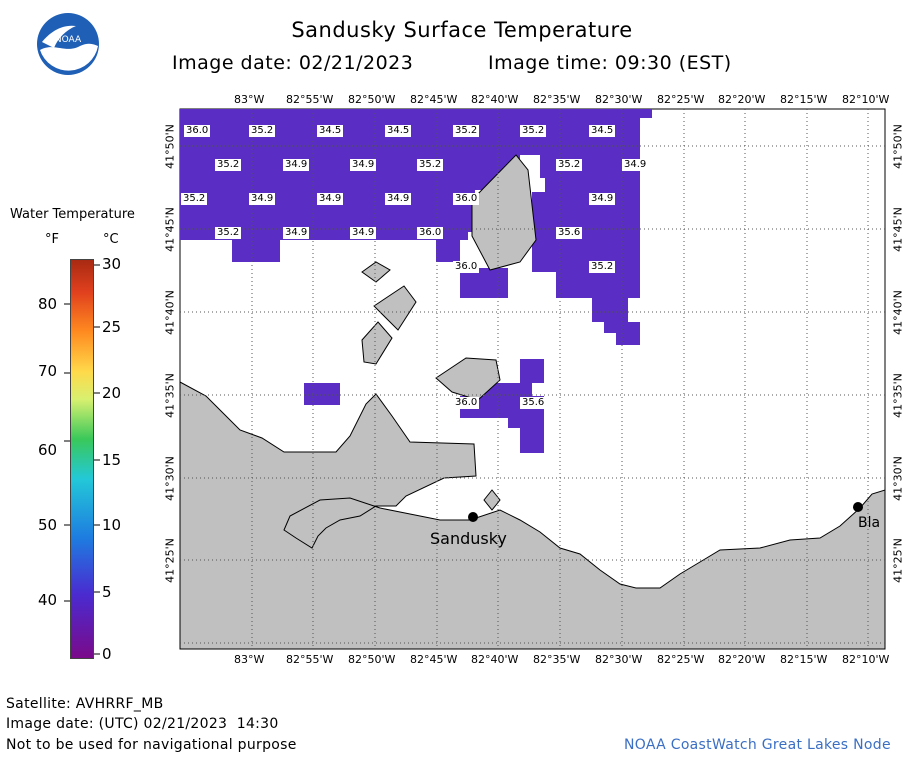 Image resolution: width=924 pixels, height=760 pixels. What do you see at coordinates (72, 214) in the screenshot?
I see `legend-title: Water Temperature` at bounding box center [72, 214].